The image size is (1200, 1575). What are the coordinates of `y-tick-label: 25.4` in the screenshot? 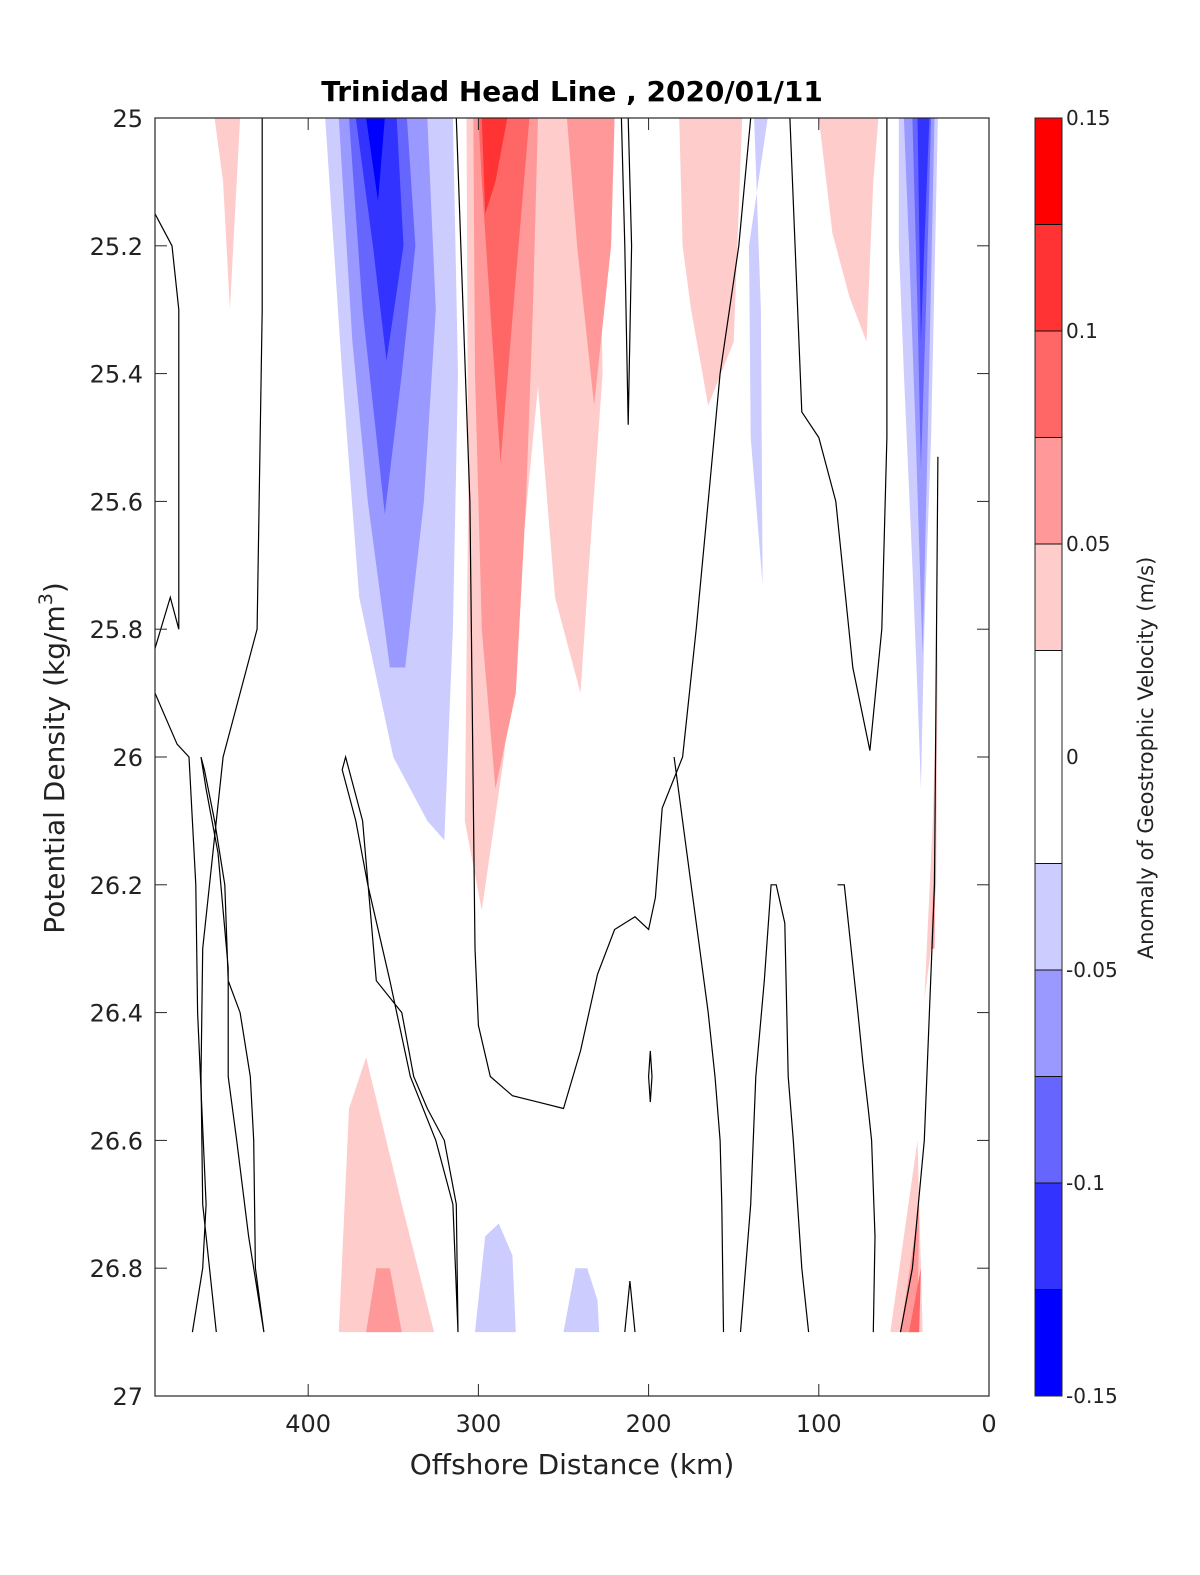 It's located at (116, 375).